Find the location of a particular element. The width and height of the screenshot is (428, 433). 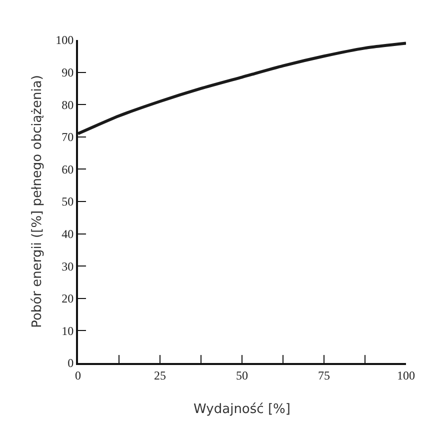

x-tick-label: 100 is located at coordinates (406, 375).